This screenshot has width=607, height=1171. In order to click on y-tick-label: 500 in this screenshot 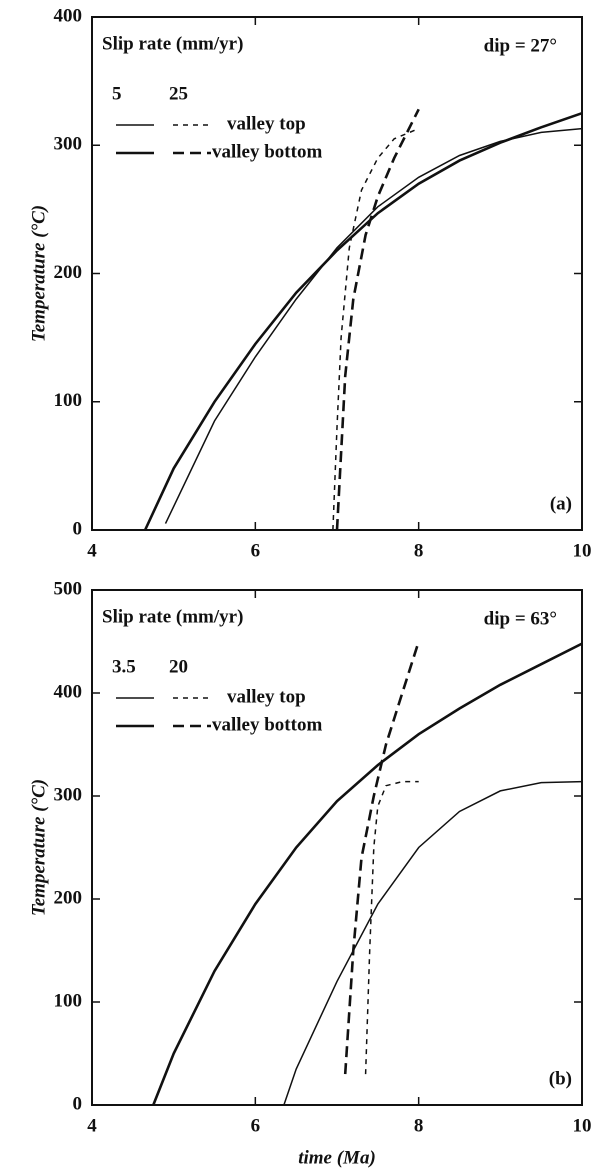, I will do `click(68, 588)`.